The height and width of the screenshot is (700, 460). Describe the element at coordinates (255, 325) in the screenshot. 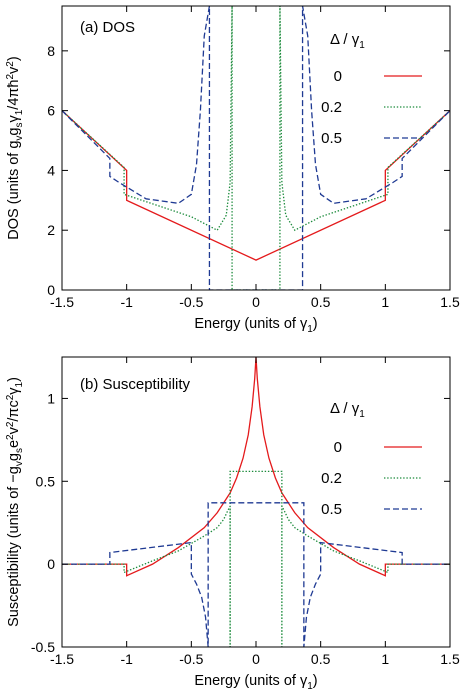

I see `x-axis-label-dos: Energy (units of γ1)` at that location.